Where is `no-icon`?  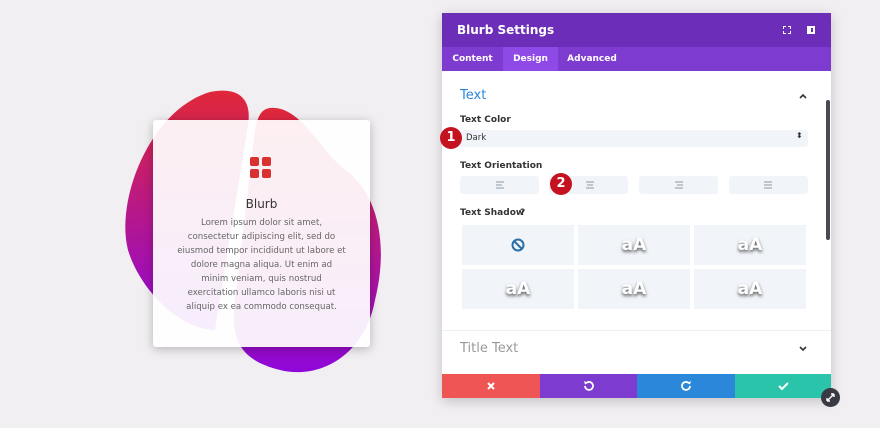
no-icon is located at coordinates (518, 245).